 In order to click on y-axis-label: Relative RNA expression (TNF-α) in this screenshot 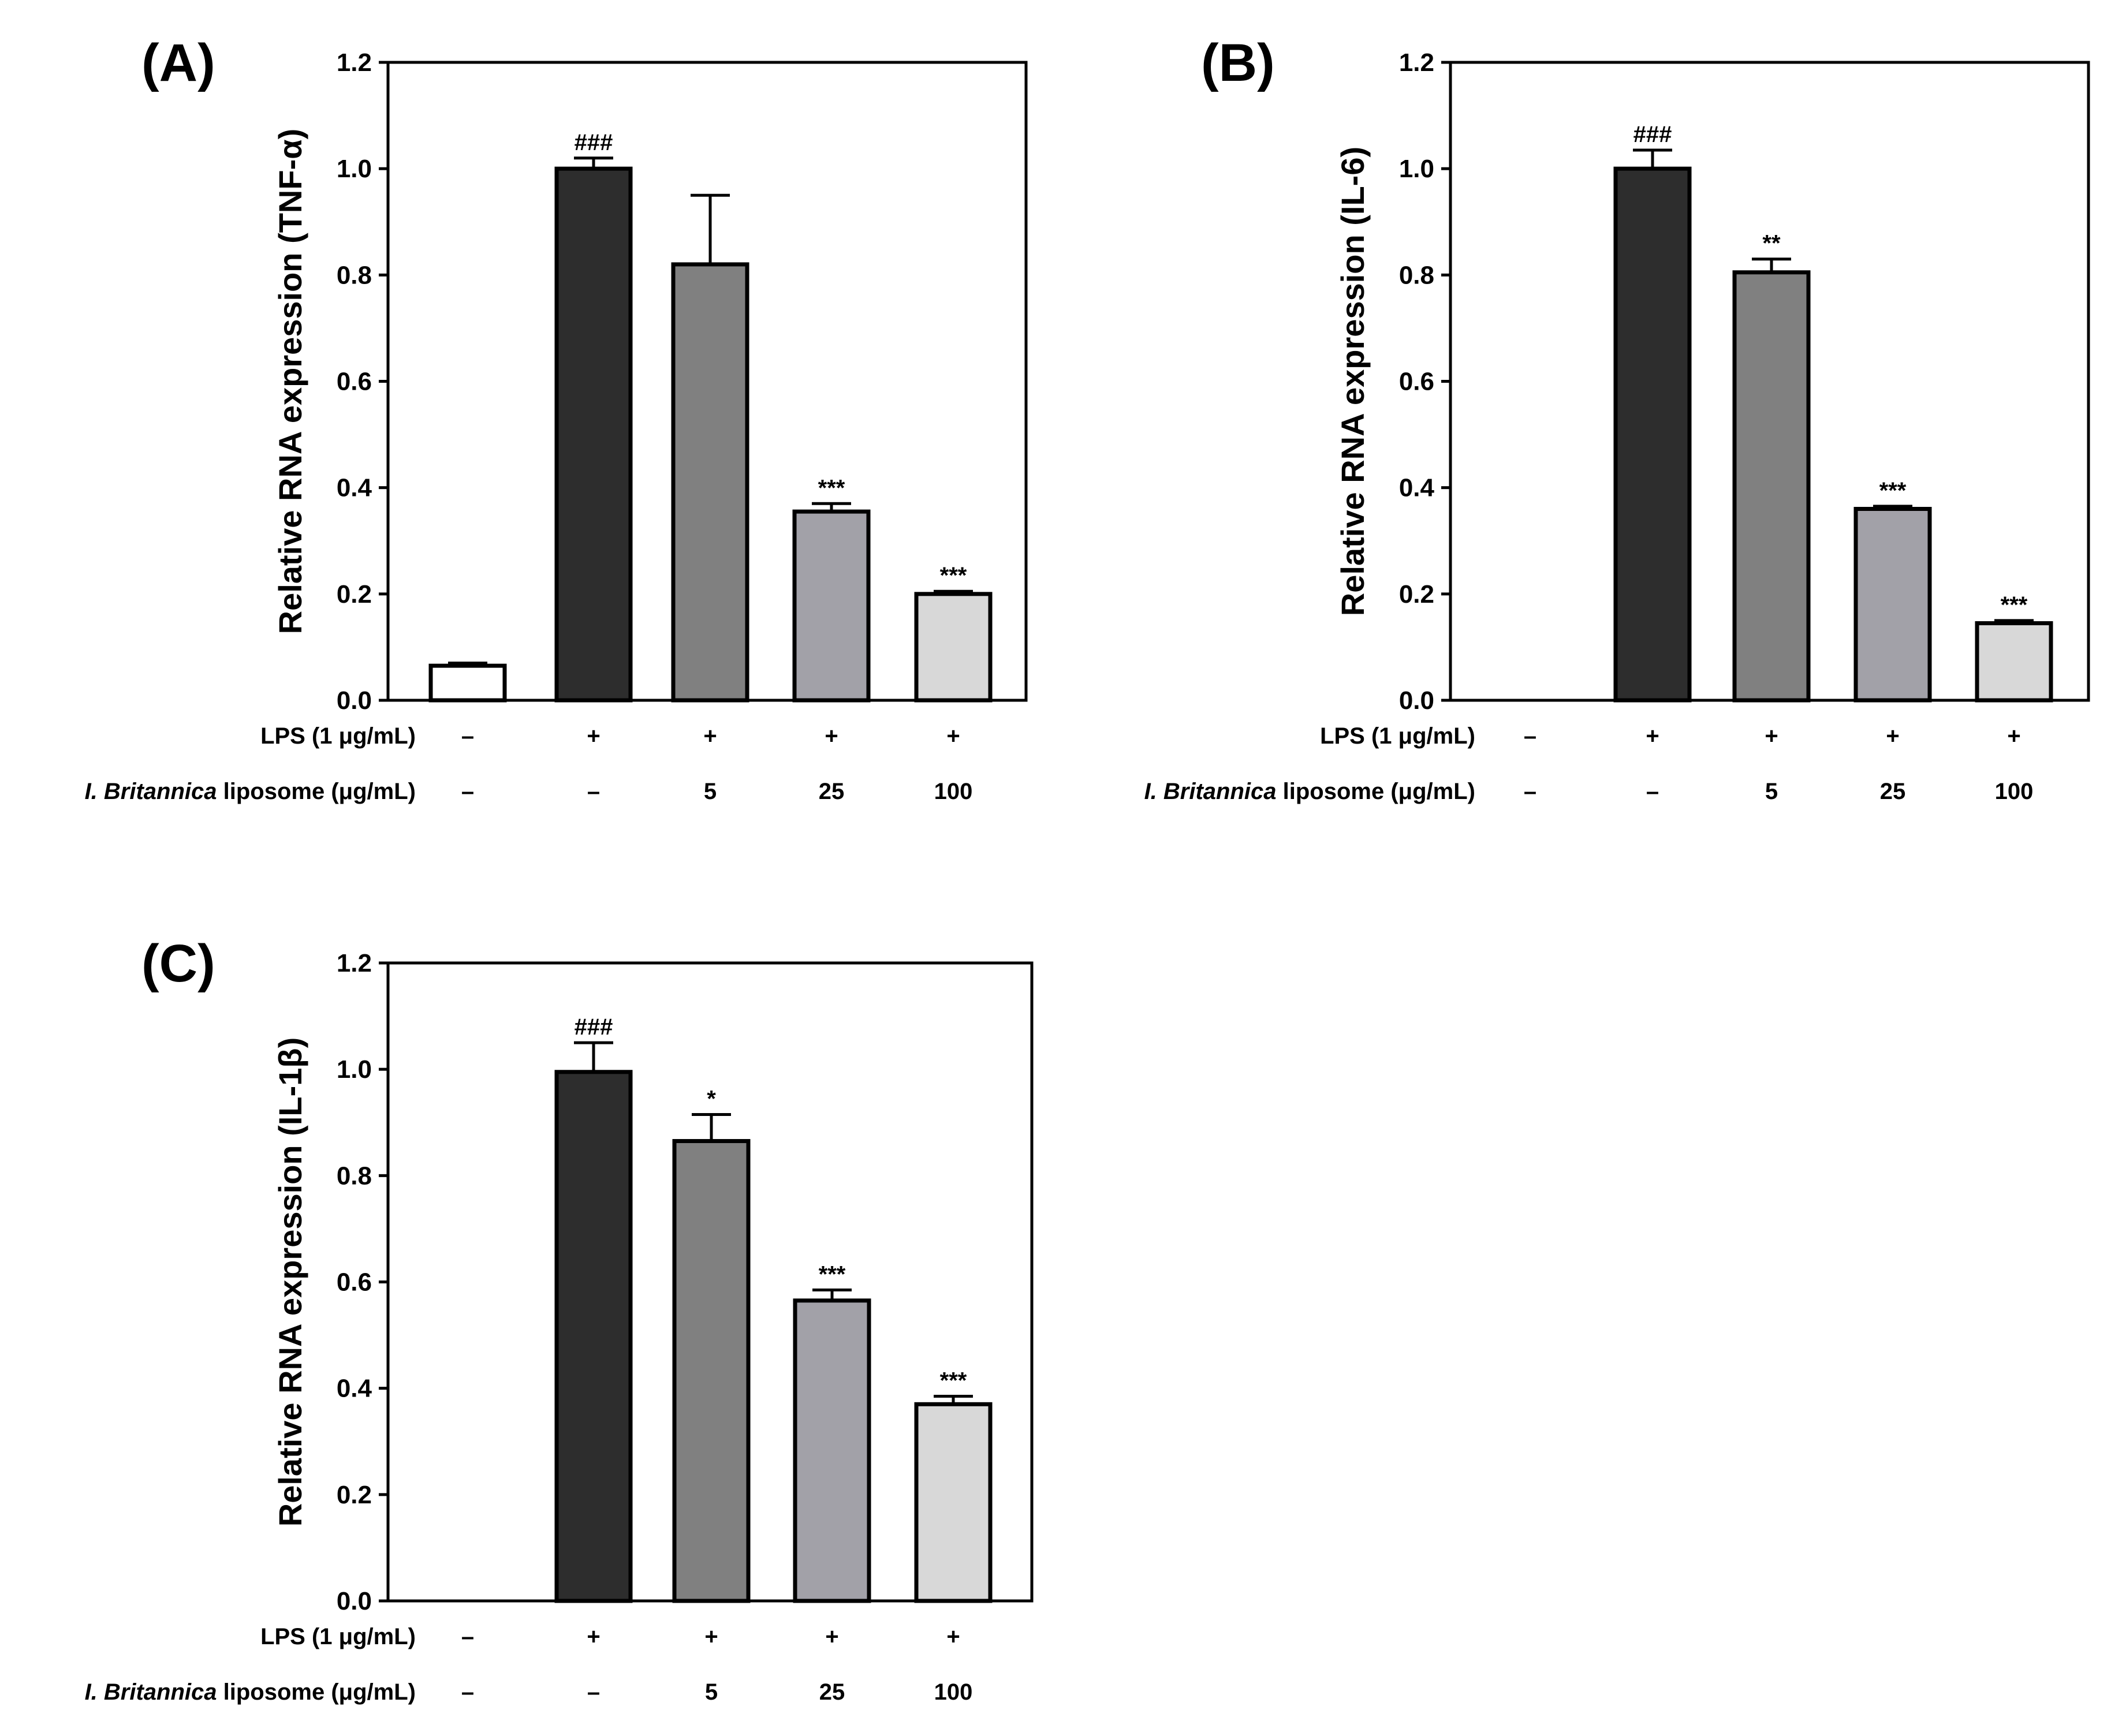, I will do `click(290, 381)`.